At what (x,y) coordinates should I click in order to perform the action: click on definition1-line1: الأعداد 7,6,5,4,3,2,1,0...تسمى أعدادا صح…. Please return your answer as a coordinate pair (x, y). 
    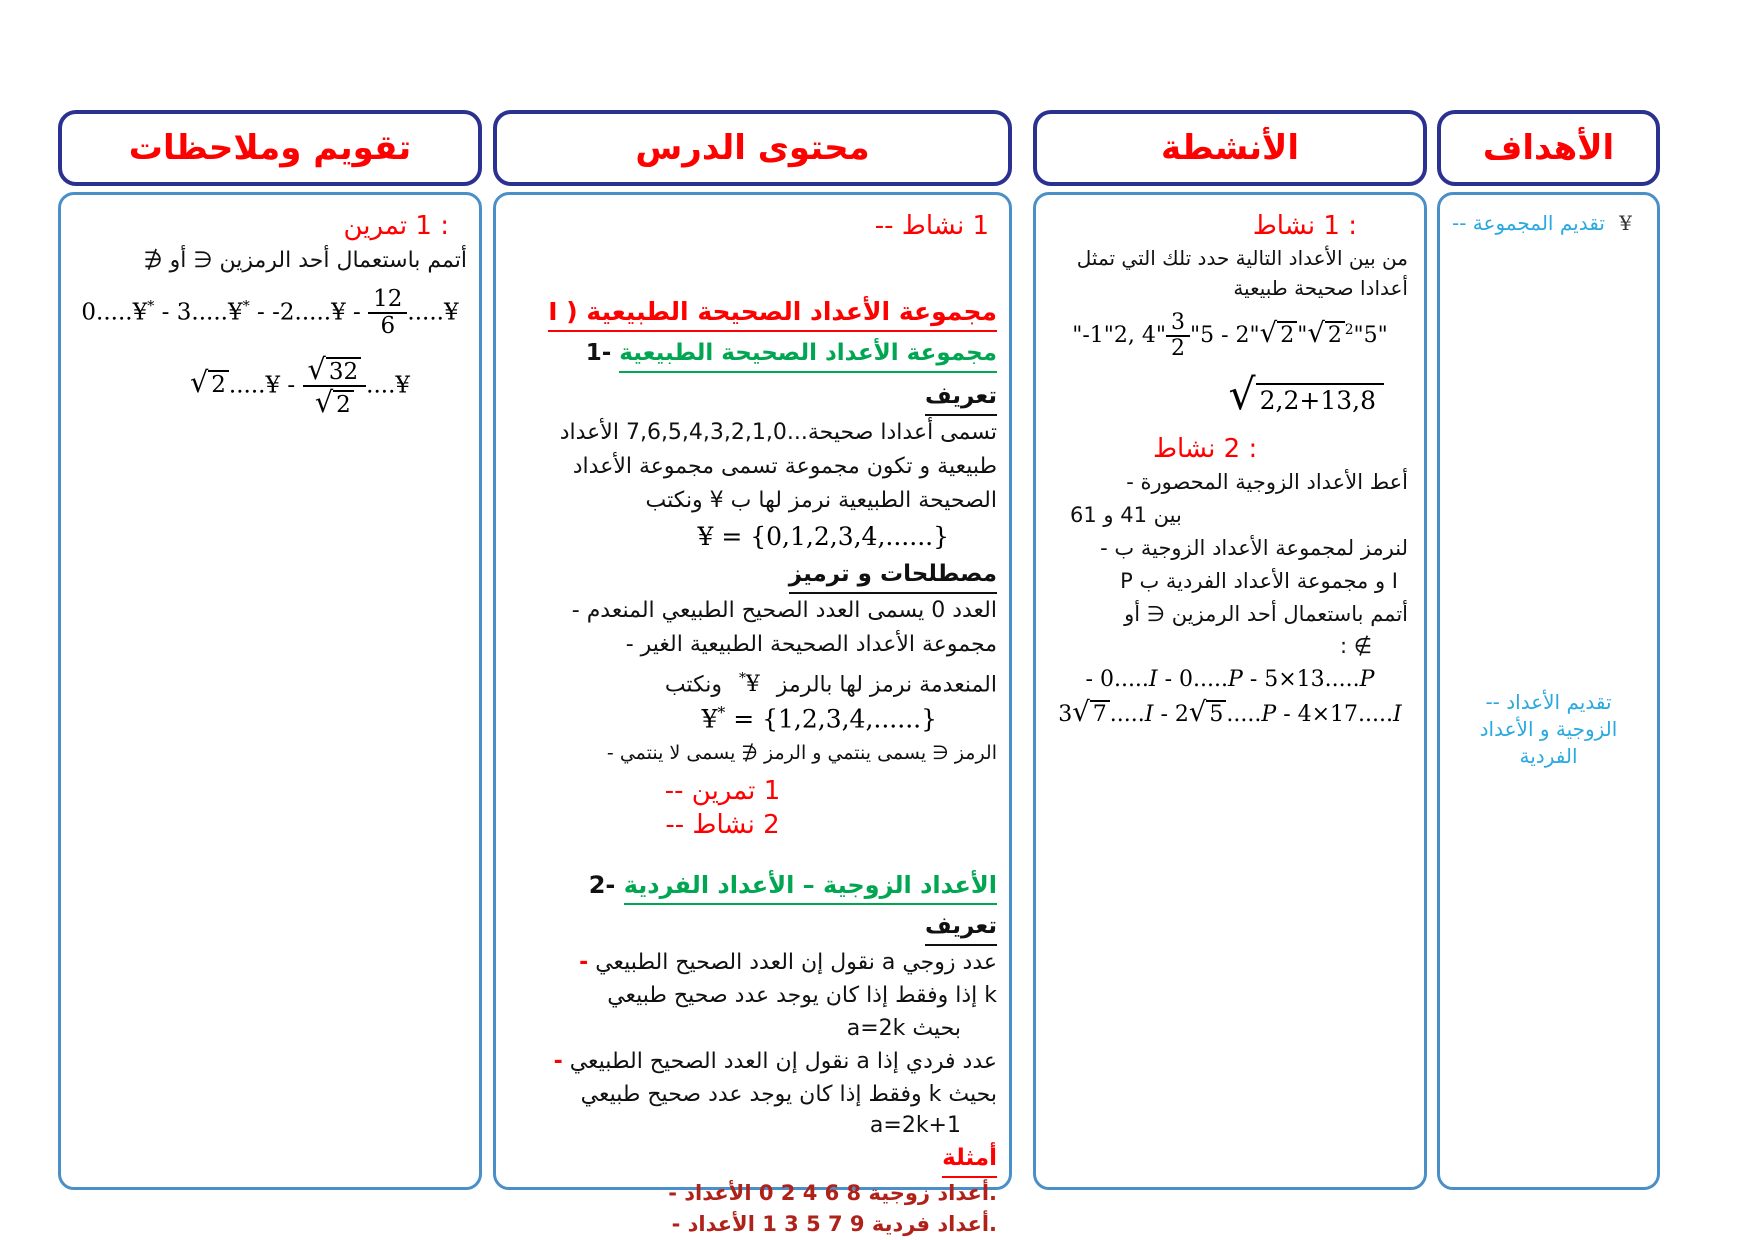
    Looking at the image, I should click on (752, 433).